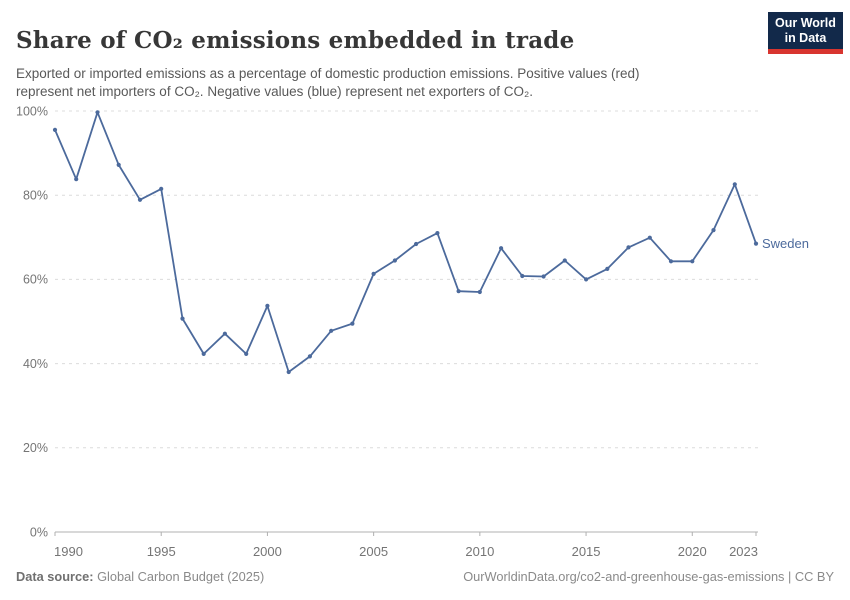 The image size is (850, 600). I want to click on data-point-2022, so click(734, 184).